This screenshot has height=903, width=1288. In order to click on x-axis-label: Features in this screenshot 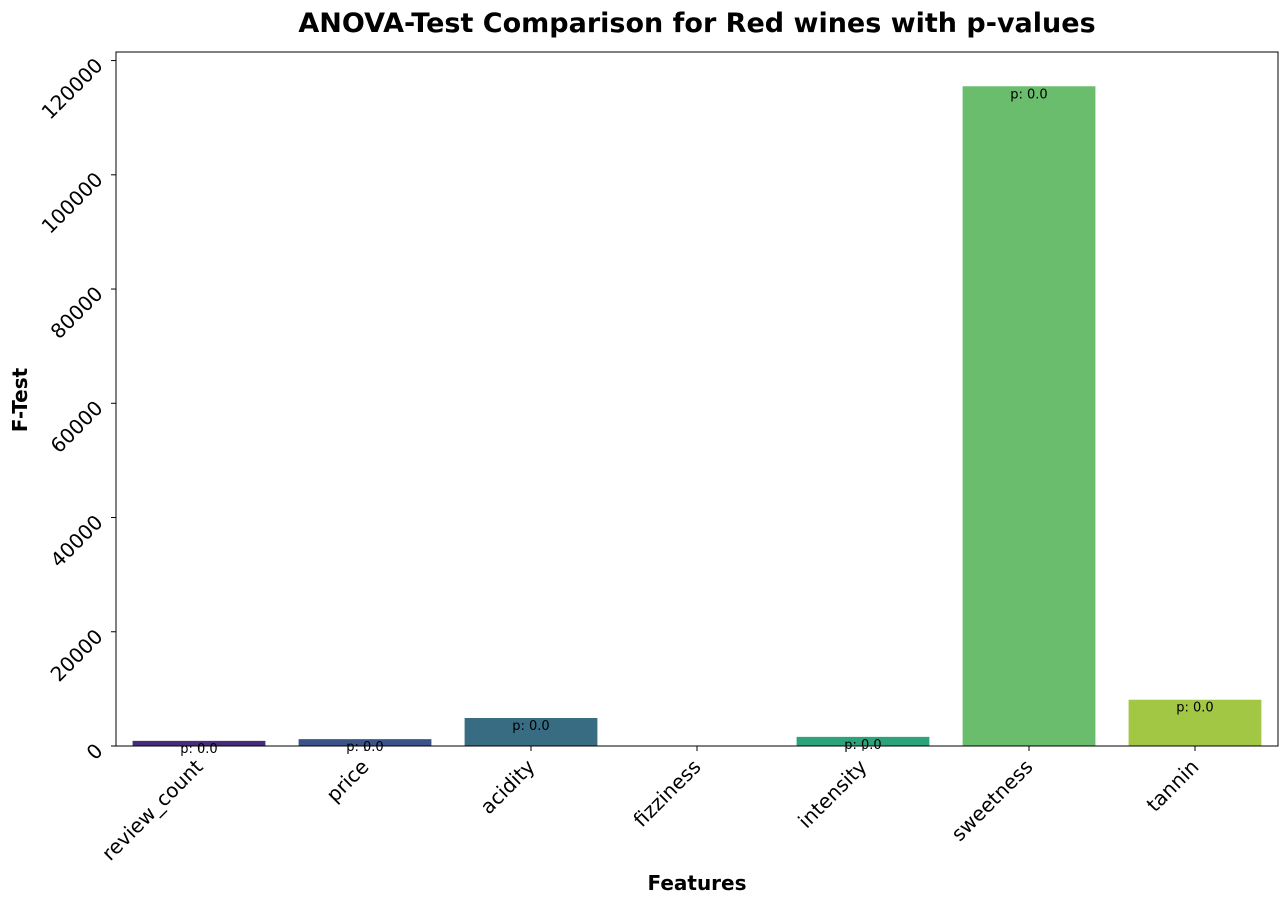, I will do `click(696, 883)`.